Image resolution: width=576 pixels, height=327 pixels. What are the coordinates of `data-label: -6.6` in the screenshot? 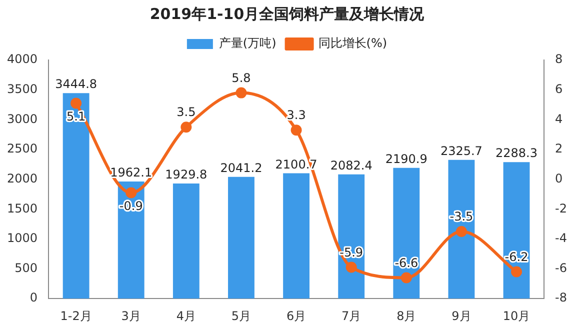 It's located at (406, 263).